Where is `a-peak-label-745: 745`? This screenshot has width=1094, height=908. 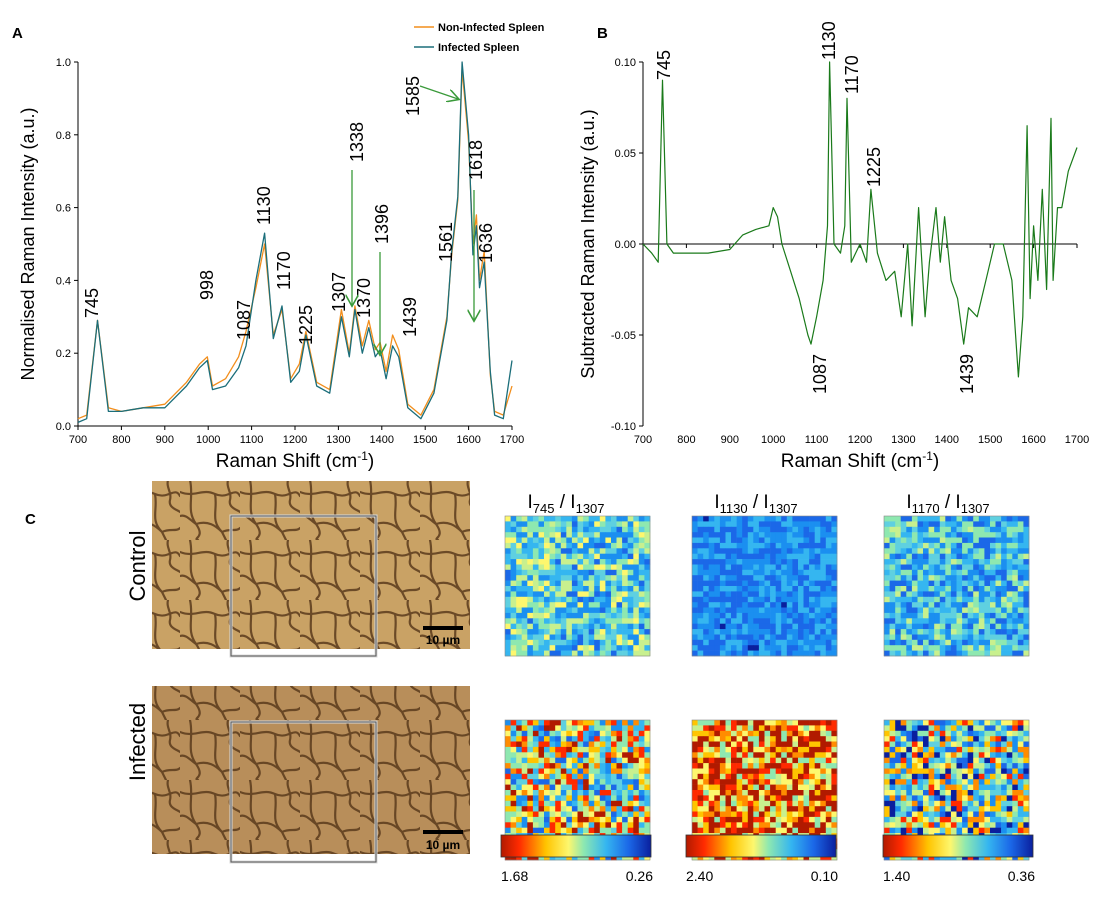
a-peak-label-745: 745 is located at coordinates (92, 303).